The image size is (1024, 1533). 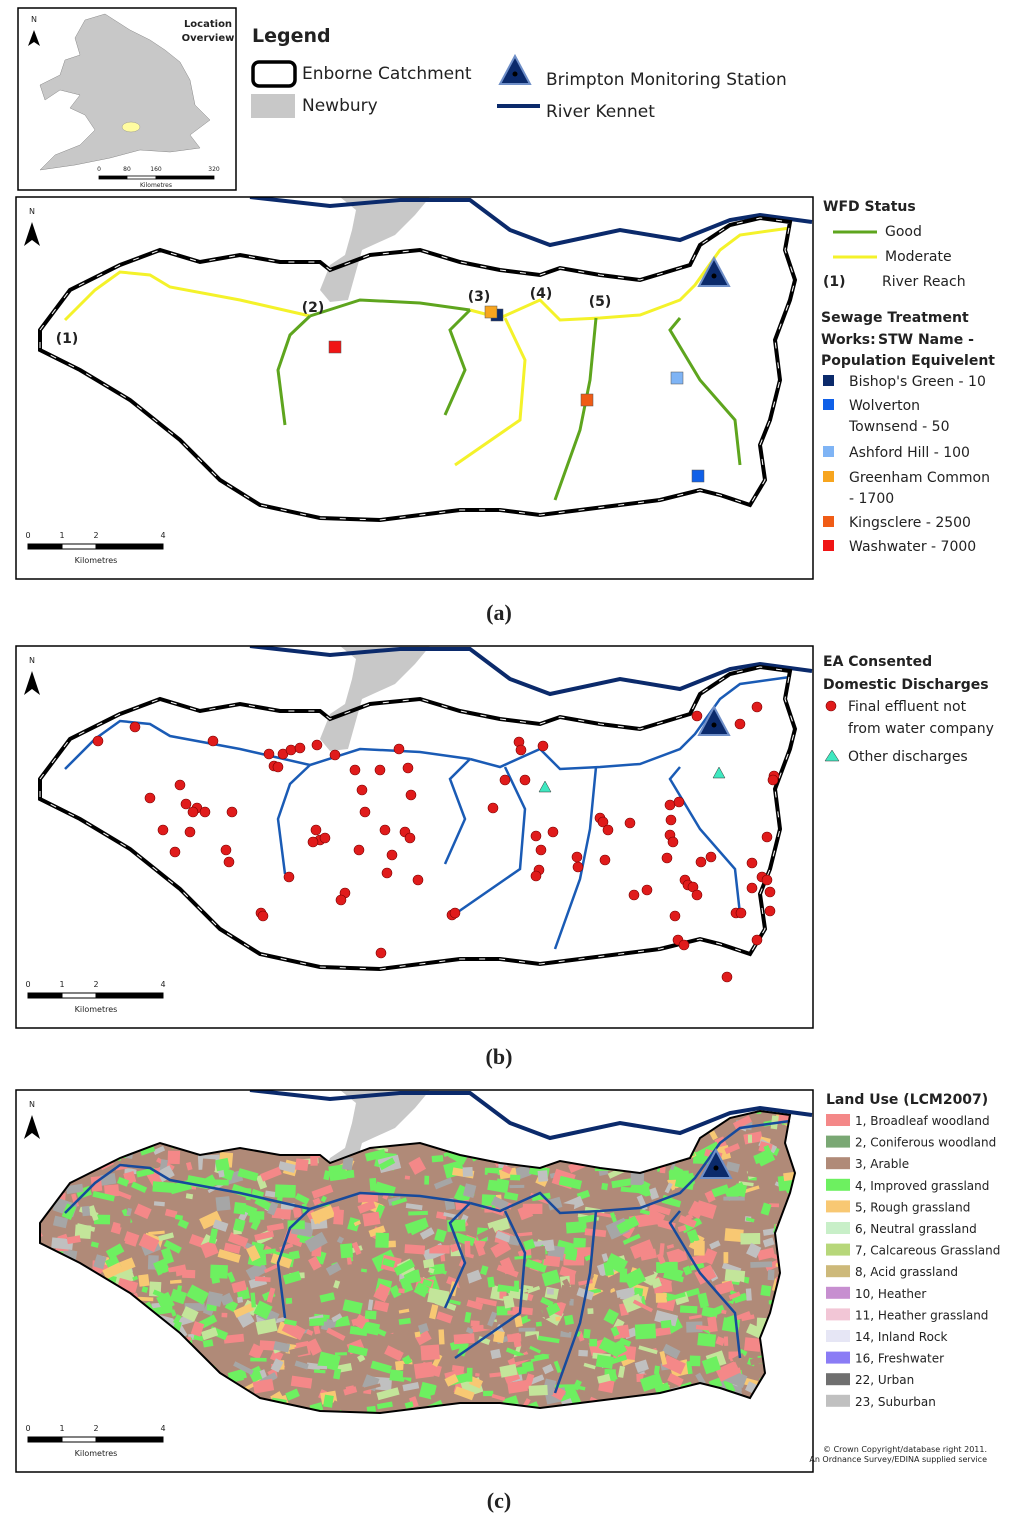 What do you see at coordinates (927, 1251) in the screenshot?
I see `label: 7, Calcareous Grassland` at bounding box center [927, 1251].